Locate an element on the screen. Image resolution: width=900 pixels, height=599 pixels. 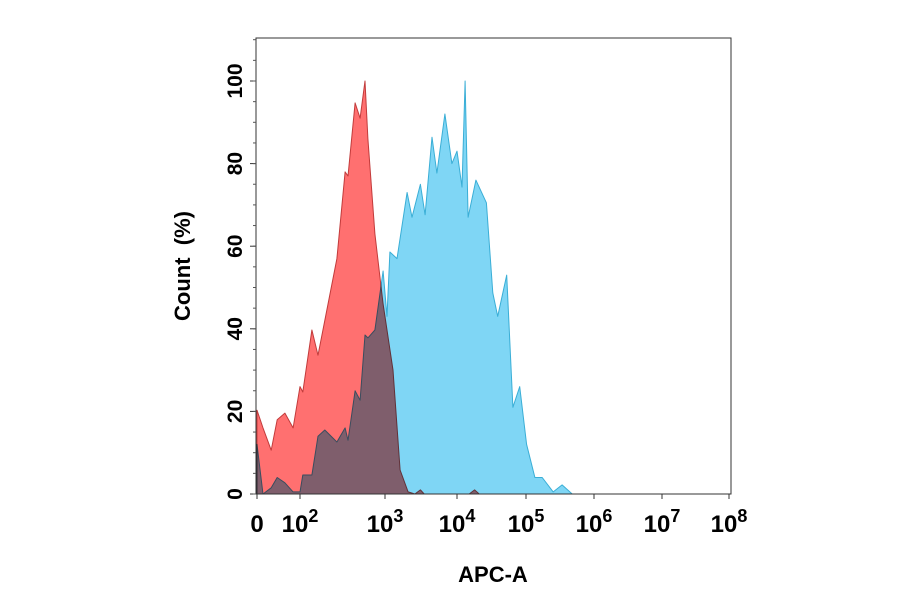
y-tick-label: 80 is located at coordinates (235, 163).